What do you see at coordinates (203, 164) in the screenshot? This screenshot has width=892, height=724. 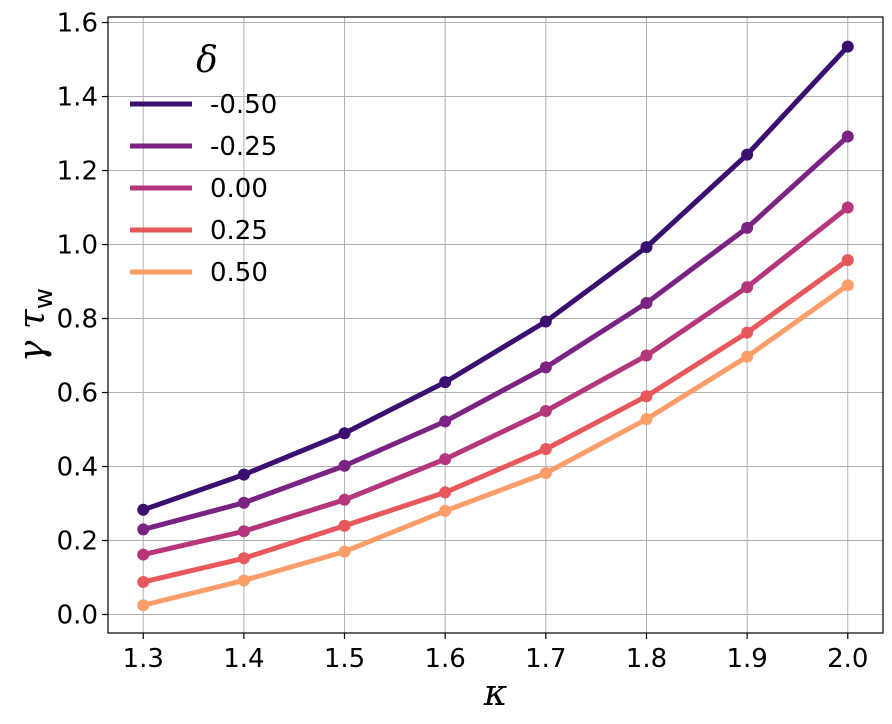 I see `legend: δ -0.50 -0.25 0.00 0.25 0.50` at bounding box center [203, 164].